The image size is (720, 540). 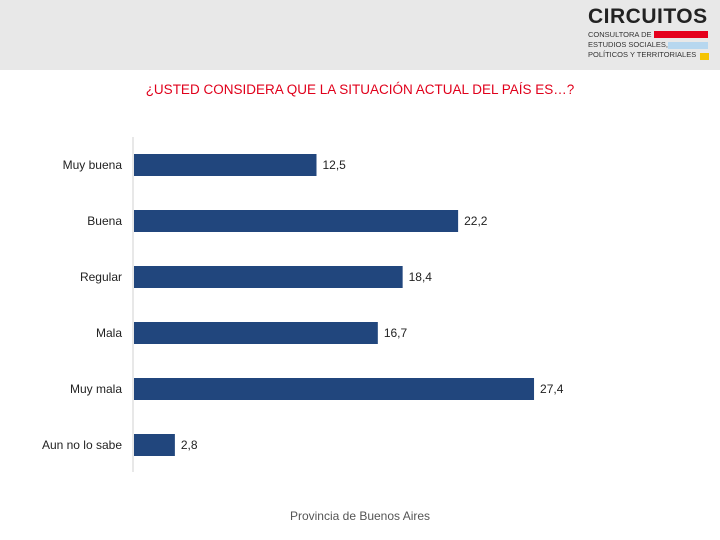 I want to click on value-label: 2,8, so click(x=189, y=445).